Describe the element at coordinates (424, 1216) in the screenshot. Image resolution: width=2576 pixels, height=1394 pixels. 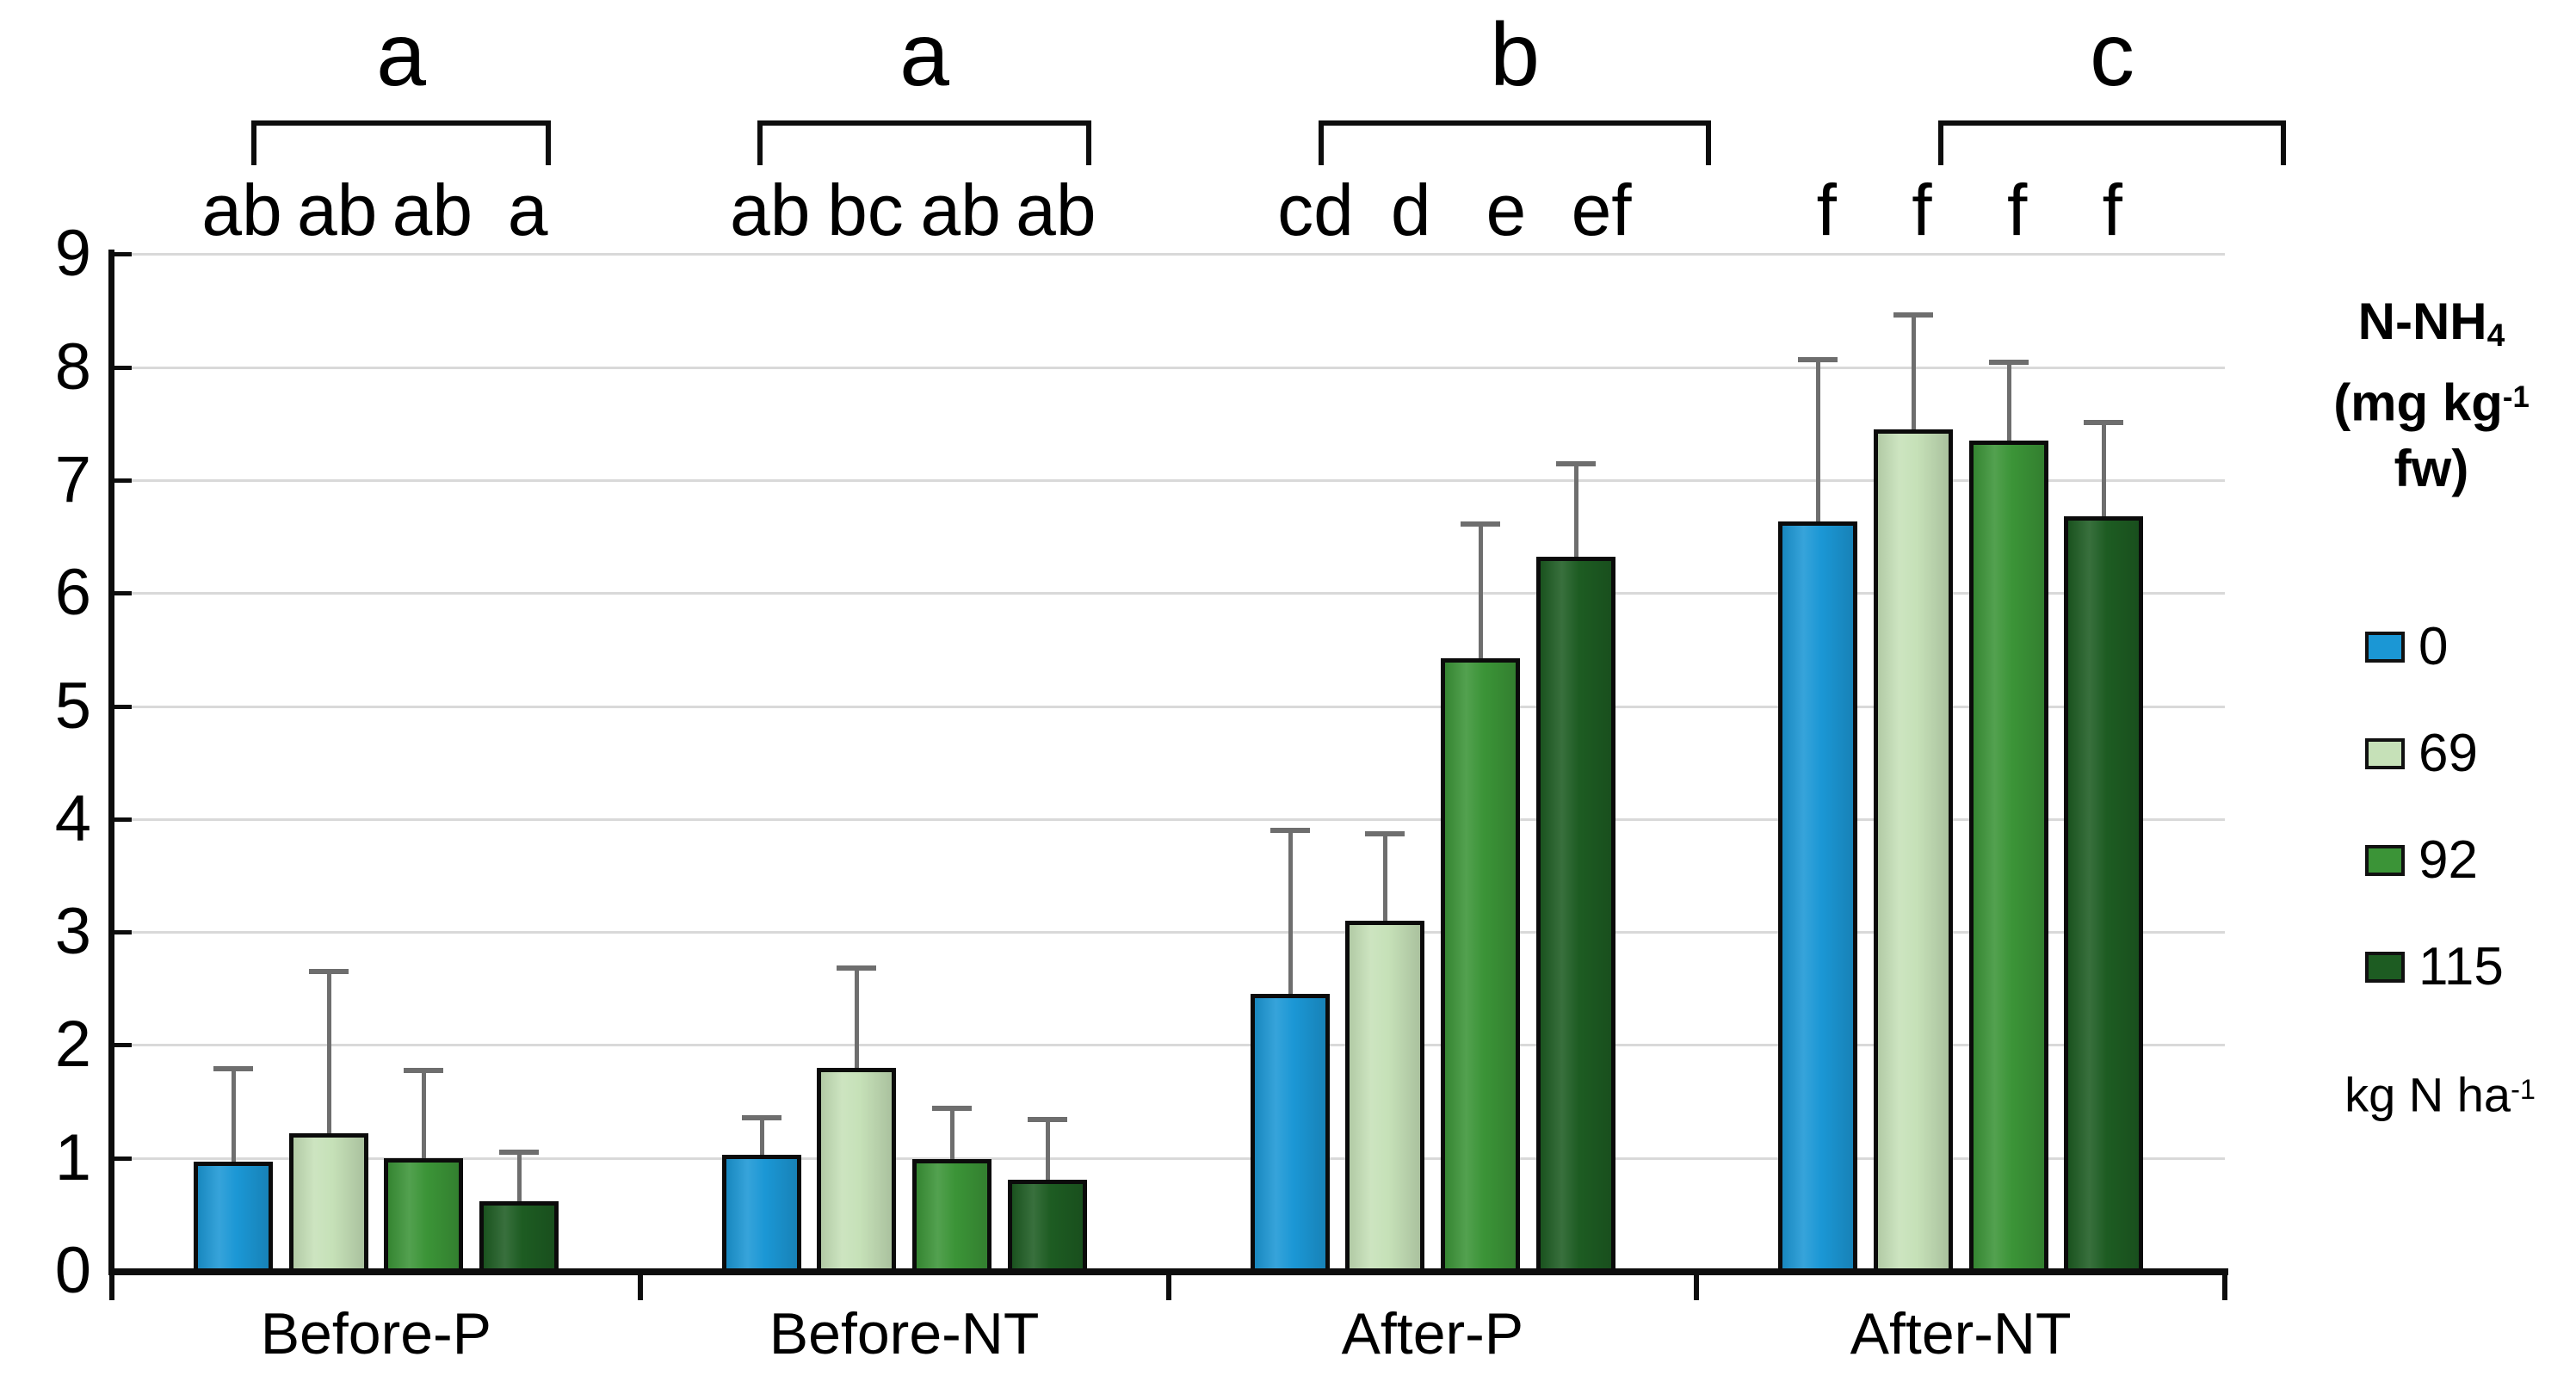
I see `bar-before-p-n92` at that location.